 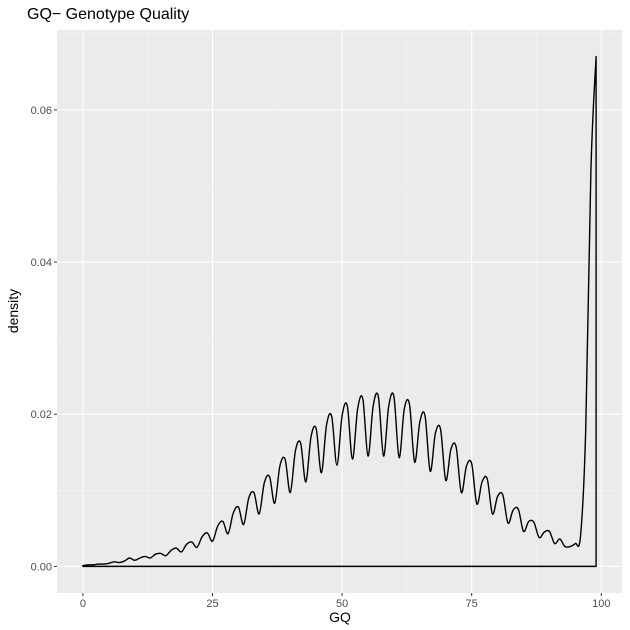 I want to click on x-tick-label: 100, so click(x=601, y=604).